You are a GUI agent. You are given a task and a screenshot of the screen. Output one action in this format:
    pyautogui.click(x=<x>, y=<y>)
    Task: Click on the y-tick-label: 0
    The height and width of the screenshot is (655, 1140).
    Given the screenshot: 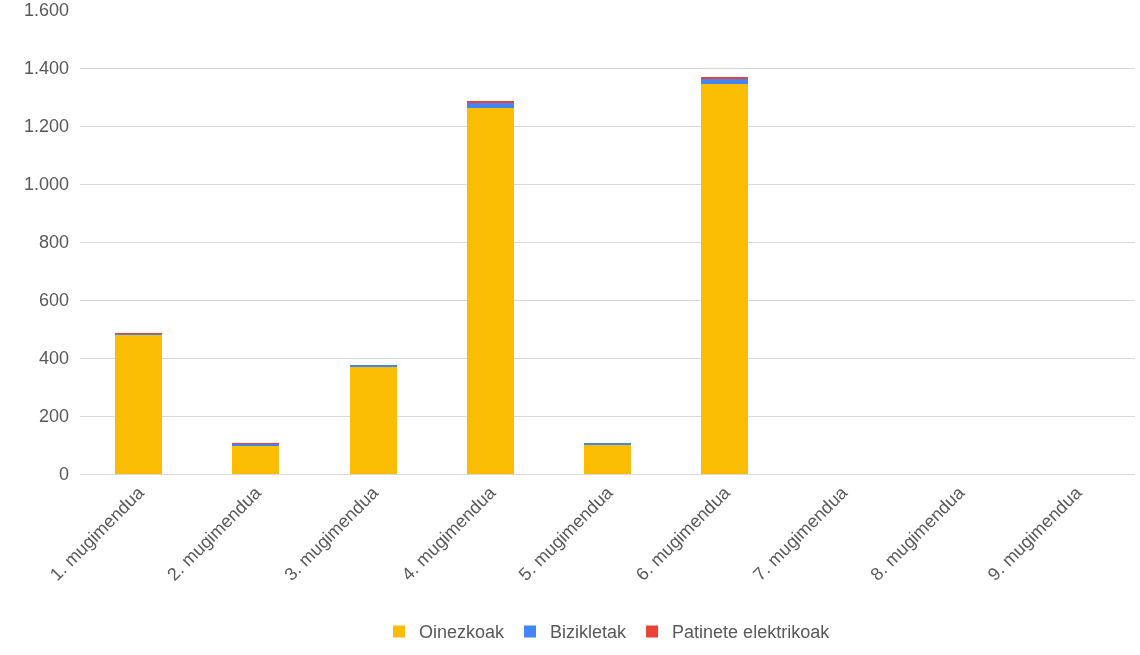 What is the action you would take?
    pyautogui.click(x=63, y=474)
    